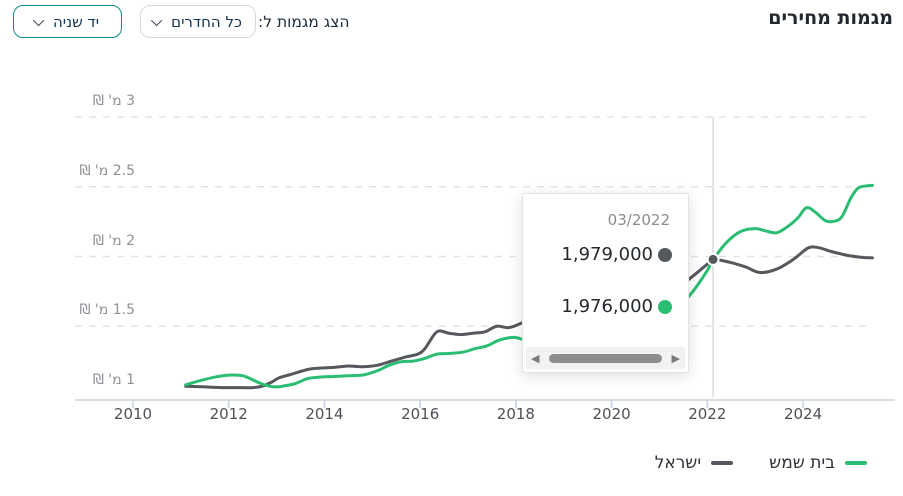 Image resolution: width=903 pixels, height=496 pixels. Describe the element at coordinates (515, 414) in the screenshot. I see `x-axis-tick-label: 2018` at that location.